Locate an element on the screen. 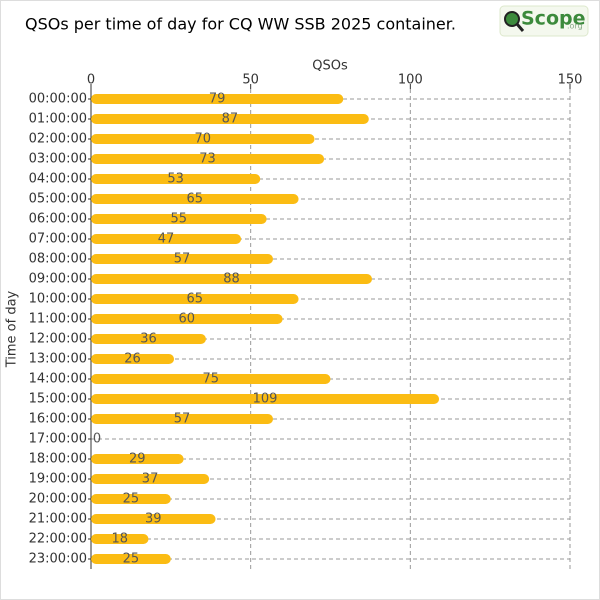 This screenshot has height=600, width=600. y-tick-label: 18:00:00 is located at coordinates (58, 459).